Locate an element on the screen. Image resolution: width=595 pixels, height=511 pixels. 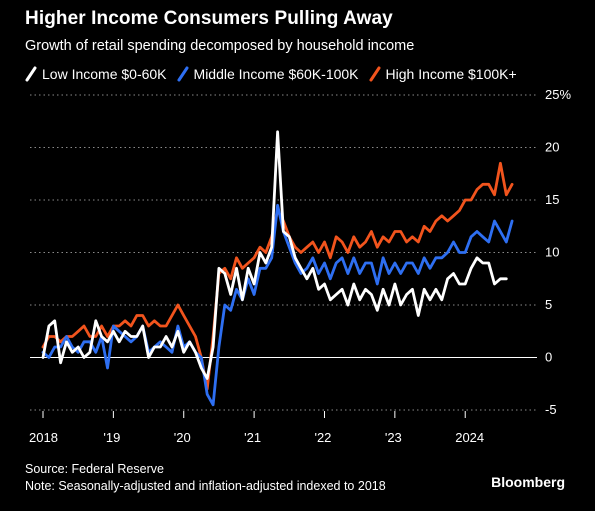
legend-label-high-income: High Income $100K+ is located at coordinates (451, 74).